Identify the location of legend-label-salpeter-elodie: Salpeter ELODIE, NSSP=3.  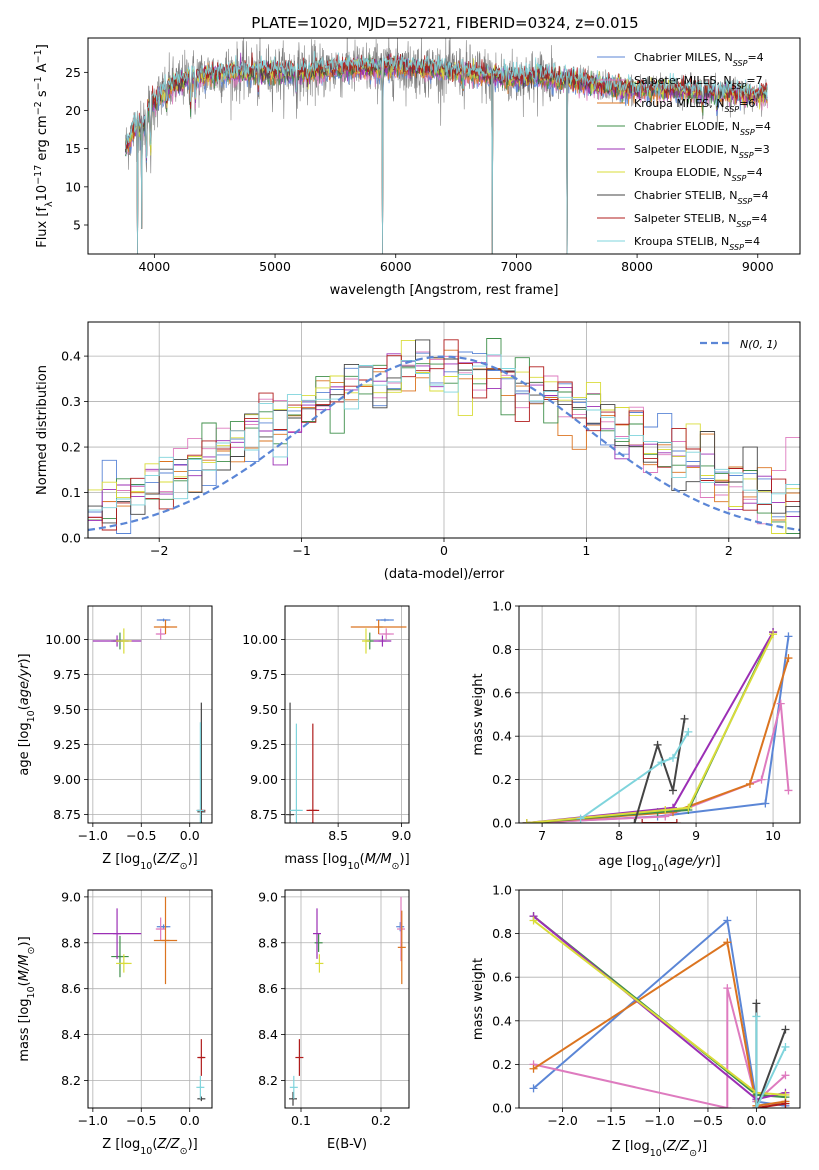
(702, 151).